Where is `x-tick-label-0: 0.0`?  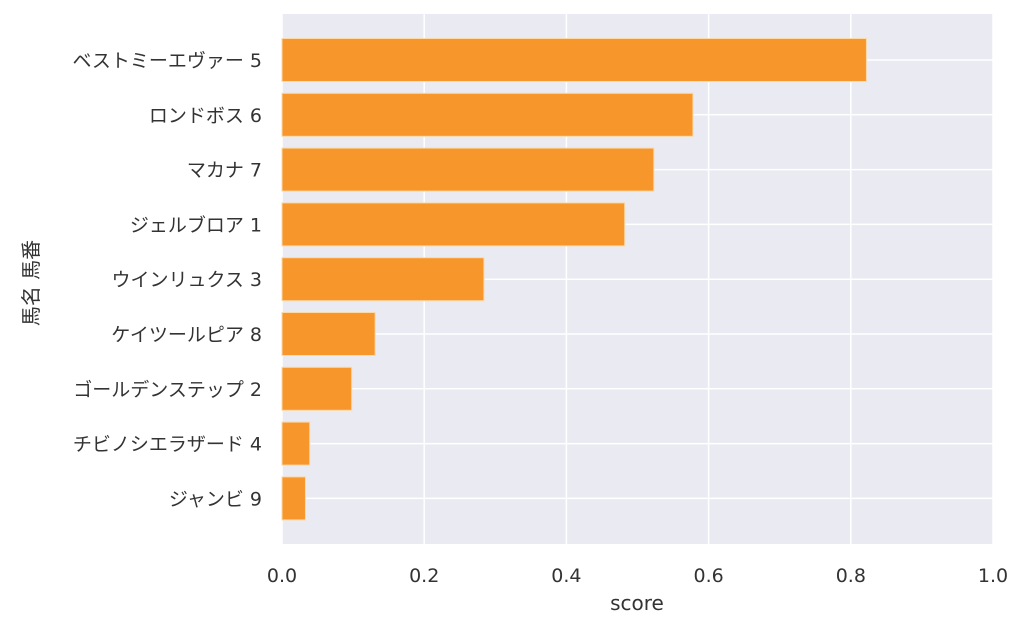
x-tick-label-0: 0.0 is located at coordinates (282, 576).